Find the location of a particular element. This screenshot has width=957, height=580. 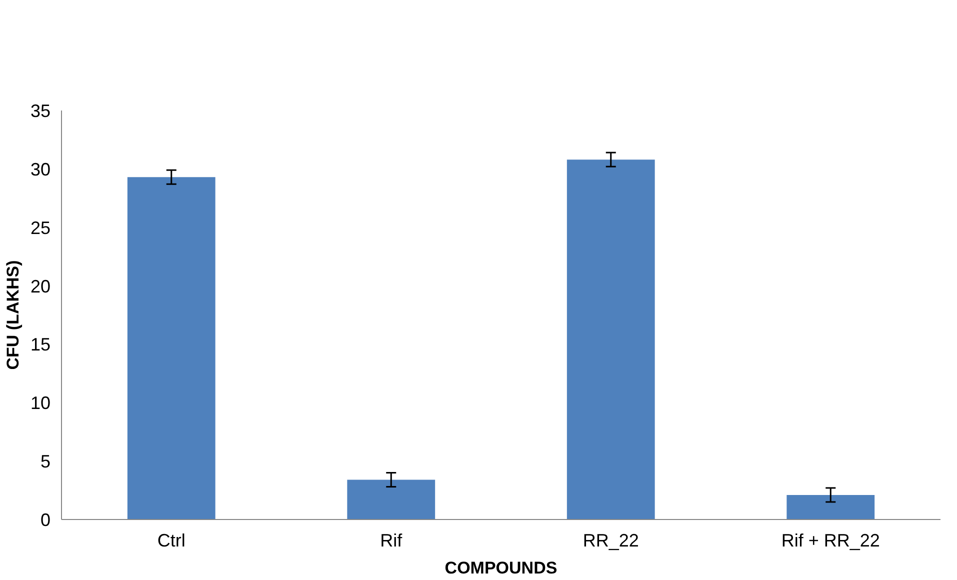

x-tick-label: Rif is located at coordinates (392, 540).